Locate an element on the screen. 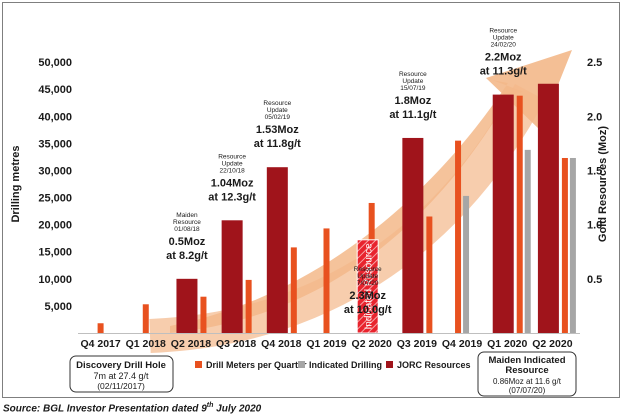 Image resolution: width=624 pixels, height=420 pixels. growth-arrow-head is located at coordinates (529, 90).